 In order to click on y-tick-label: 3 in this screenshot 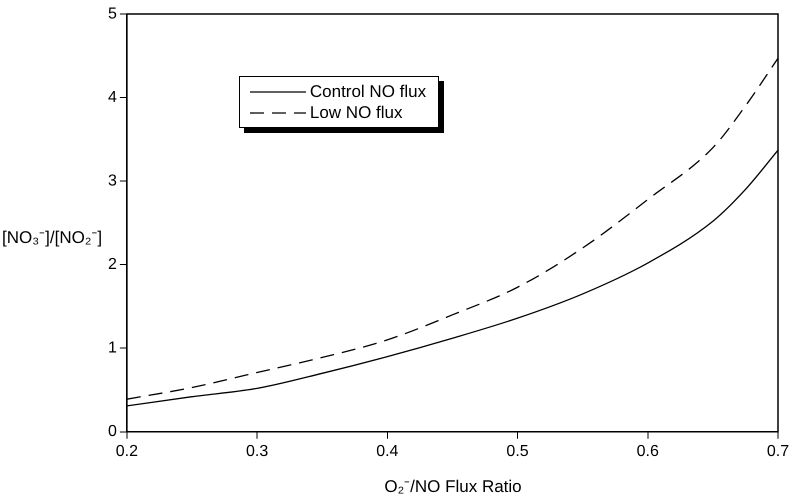, I will do `click(112, 181)`.